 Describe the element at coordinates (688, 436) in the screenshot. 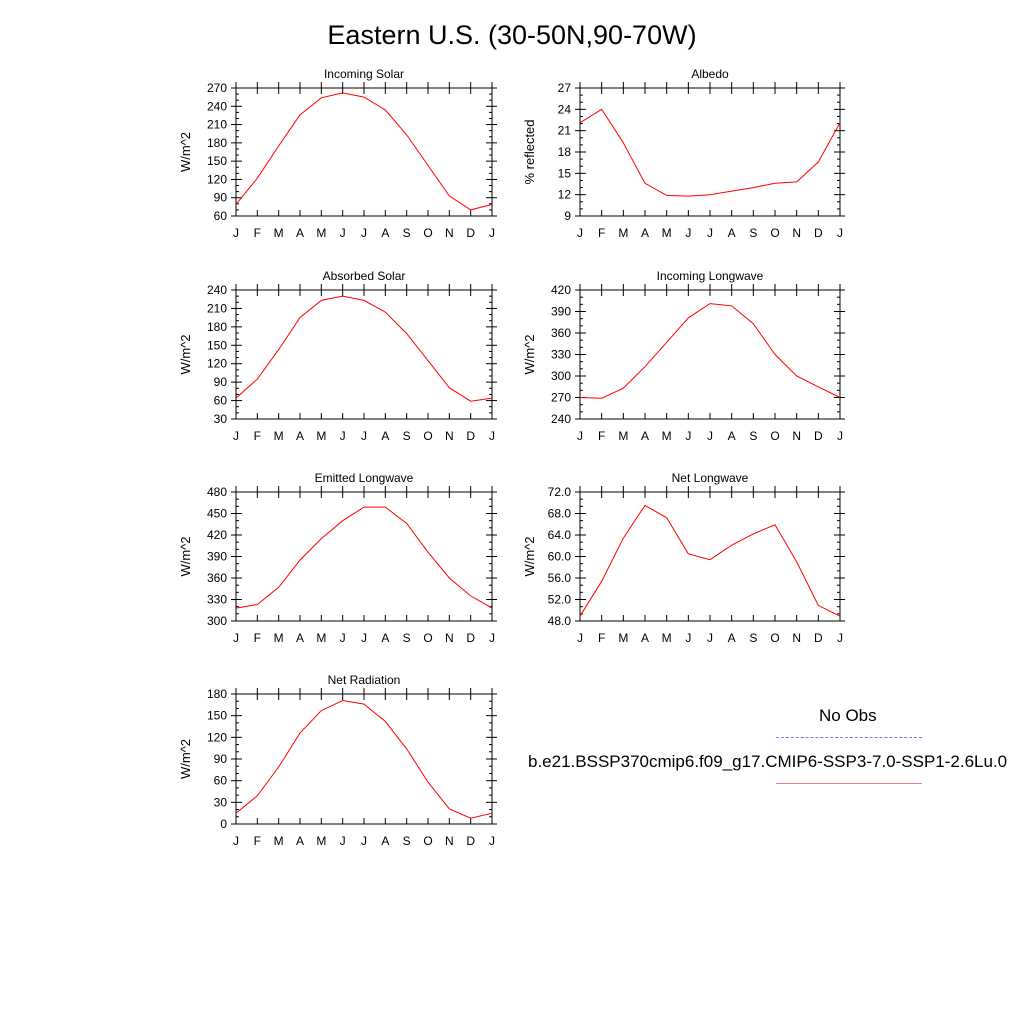

I see `incoming-longwave-xtick-label: J` at that location.